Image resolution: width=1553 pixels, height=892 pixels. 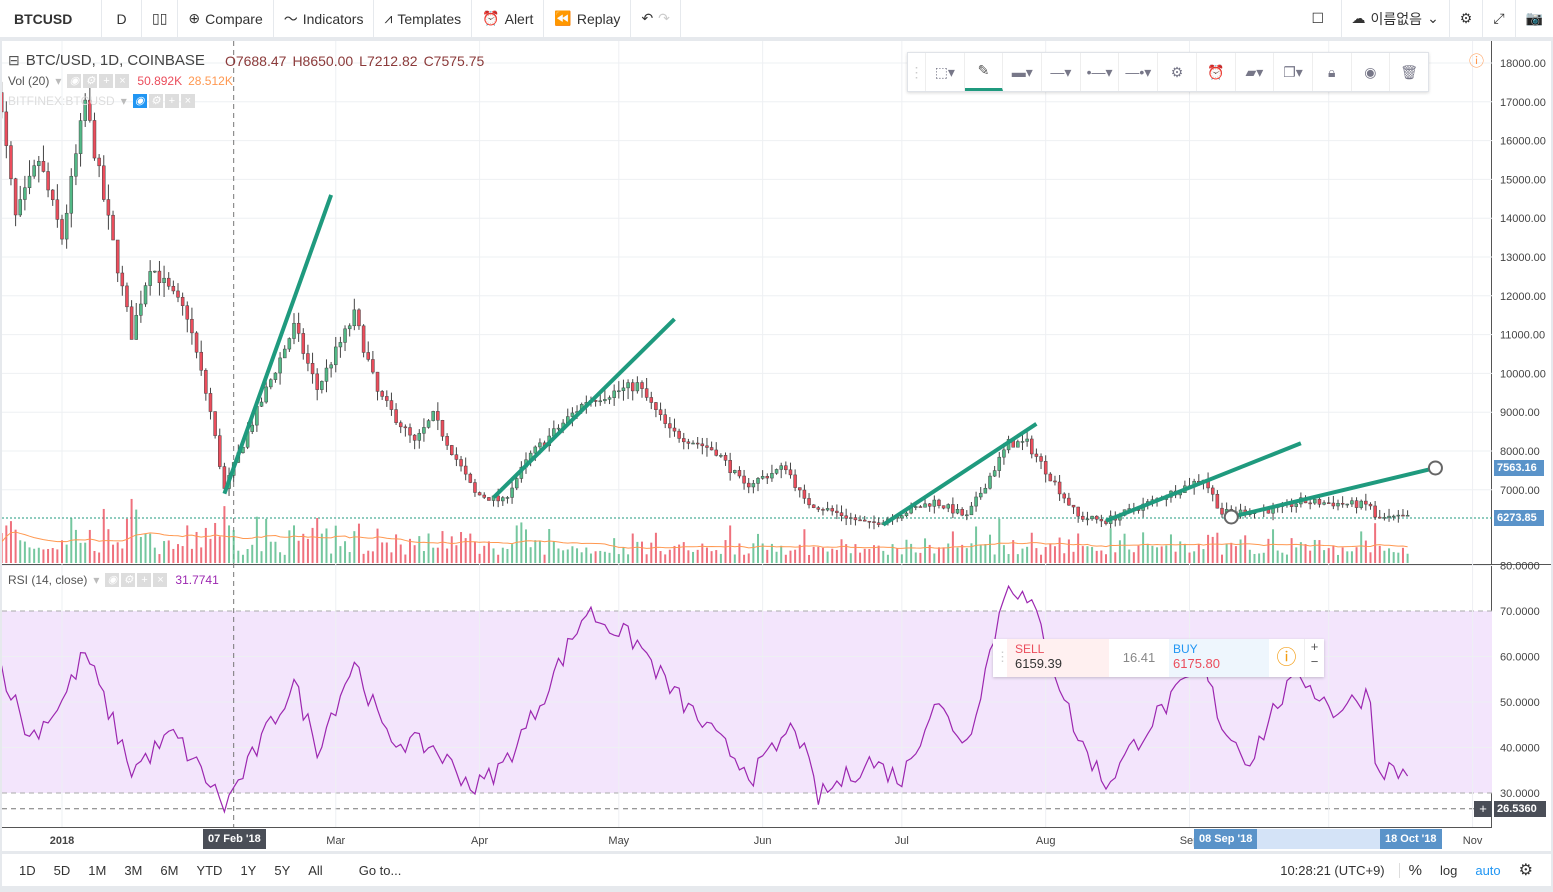 What do you see at coordinates (1520, 567) in the screenshot?
I see `rsi-axis-label: 80.0000` at bounding box center [1520, 567].